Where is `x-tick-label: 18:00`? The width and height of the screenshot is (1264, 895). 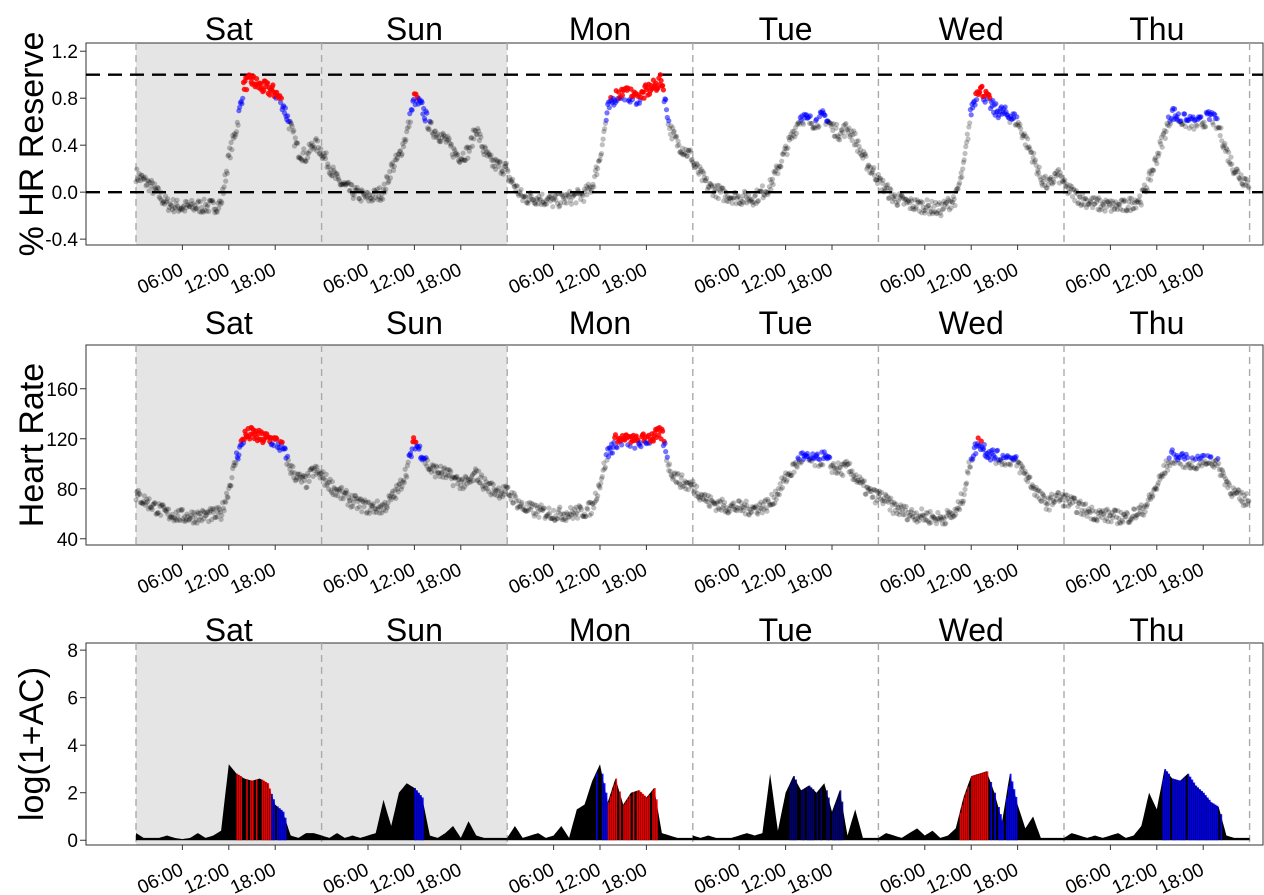 x-tick-label: 18:00 is located at coordinates (625, 278).